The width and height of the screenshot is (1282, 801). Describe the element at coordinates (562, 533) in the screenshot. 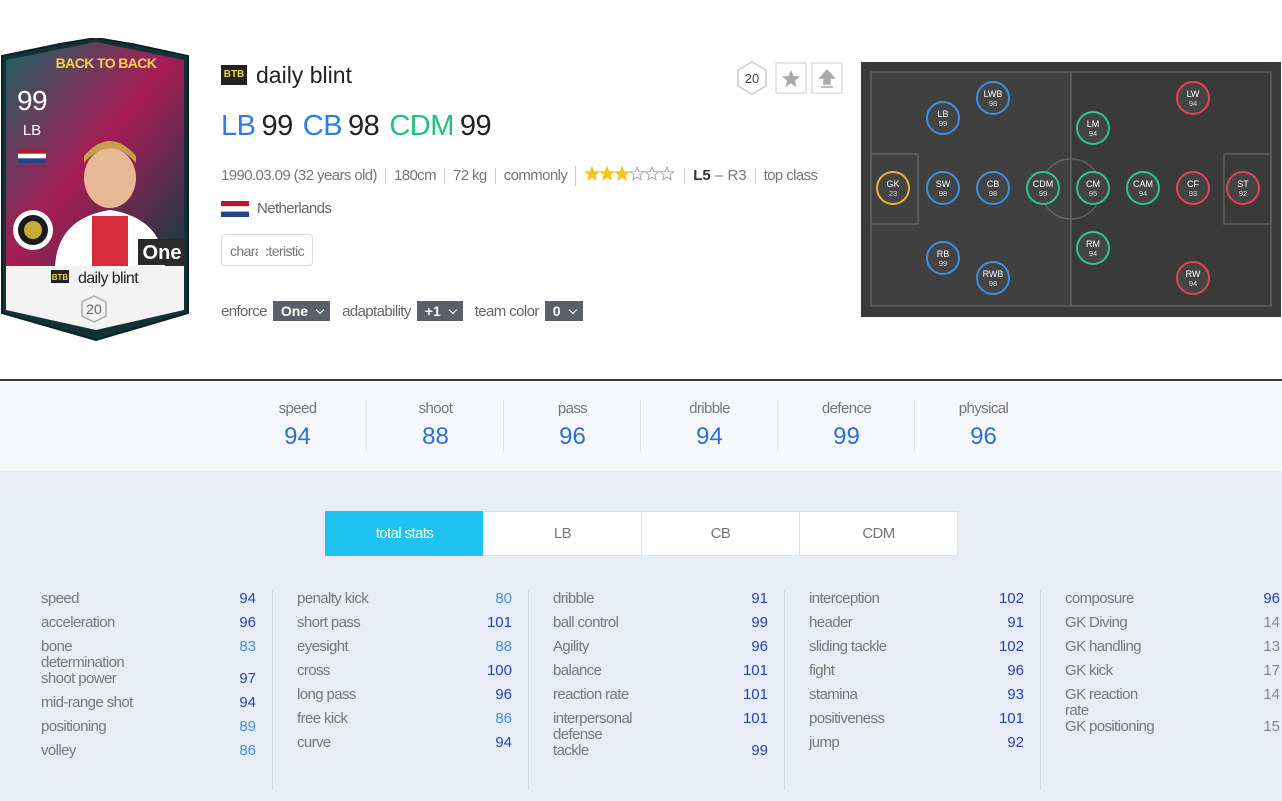

I see `tab: LB` at that location.